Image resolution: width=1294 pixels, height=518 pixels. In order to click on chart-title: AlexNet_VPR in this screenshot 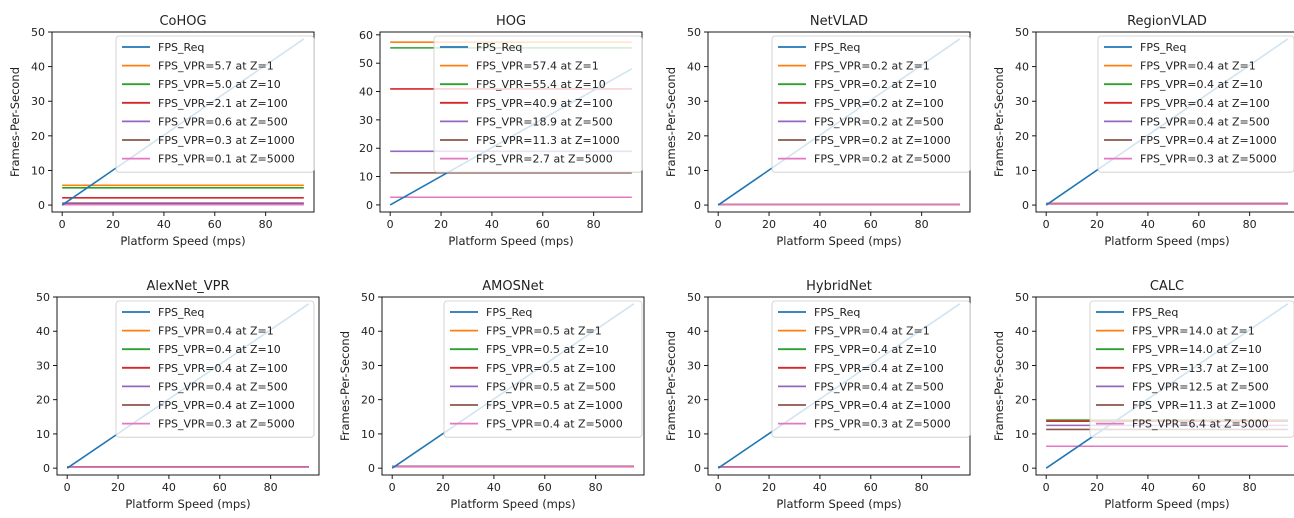, I will do `click(187, 286)`.